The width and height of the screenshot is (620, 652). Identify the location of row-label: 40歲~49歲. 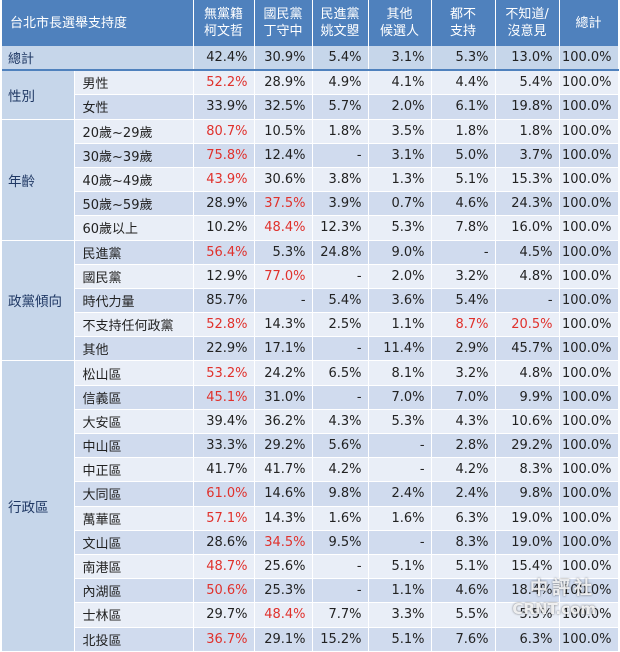
(134, 180).